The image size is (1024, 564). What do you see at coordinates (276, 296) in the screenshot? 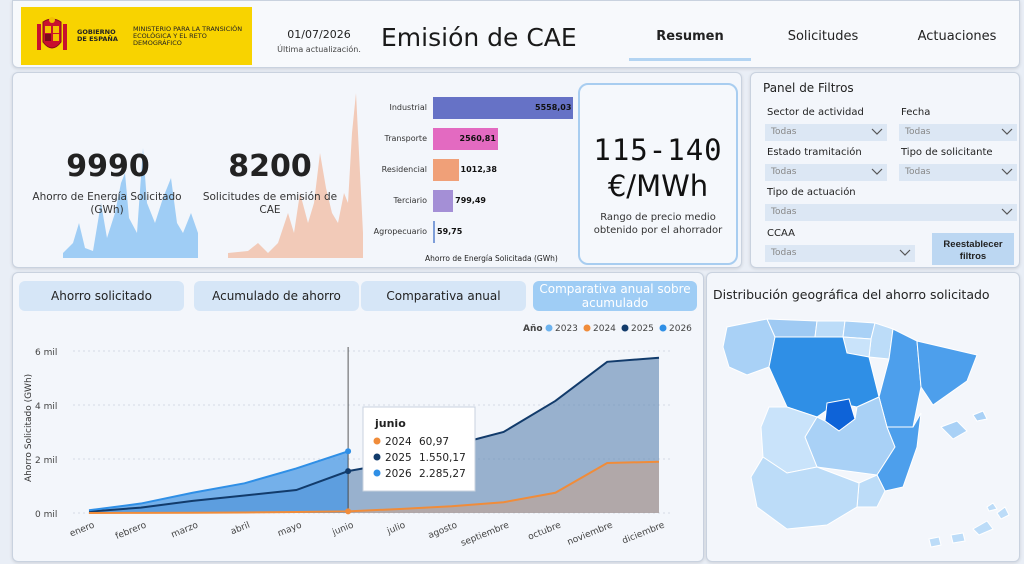
I see `view-acumulado-button: Acumulado de ahorro` at bounding box center [276, 296].